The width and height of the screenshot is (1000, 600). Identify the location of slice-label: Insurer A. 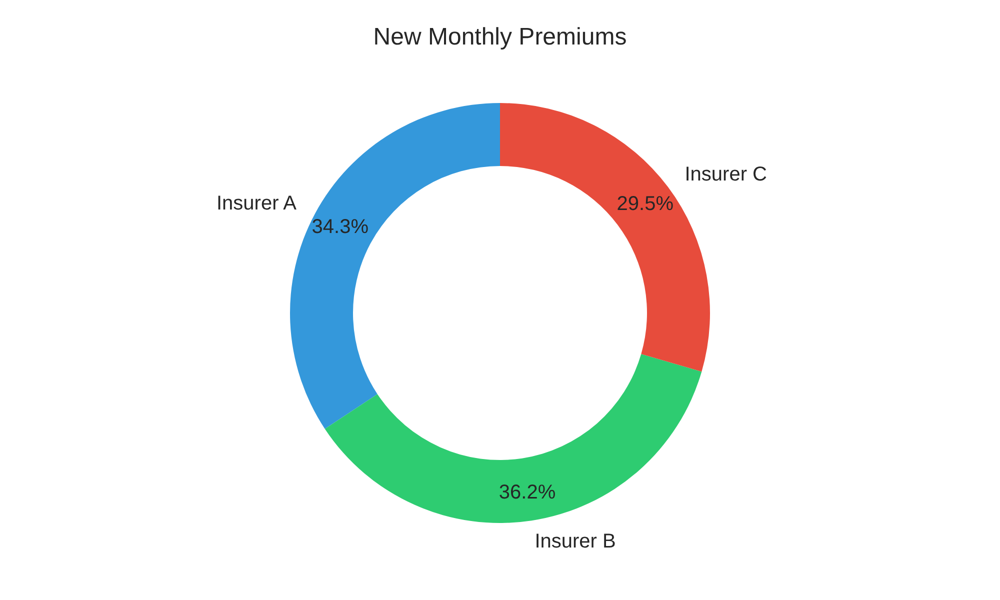
(257, 203).